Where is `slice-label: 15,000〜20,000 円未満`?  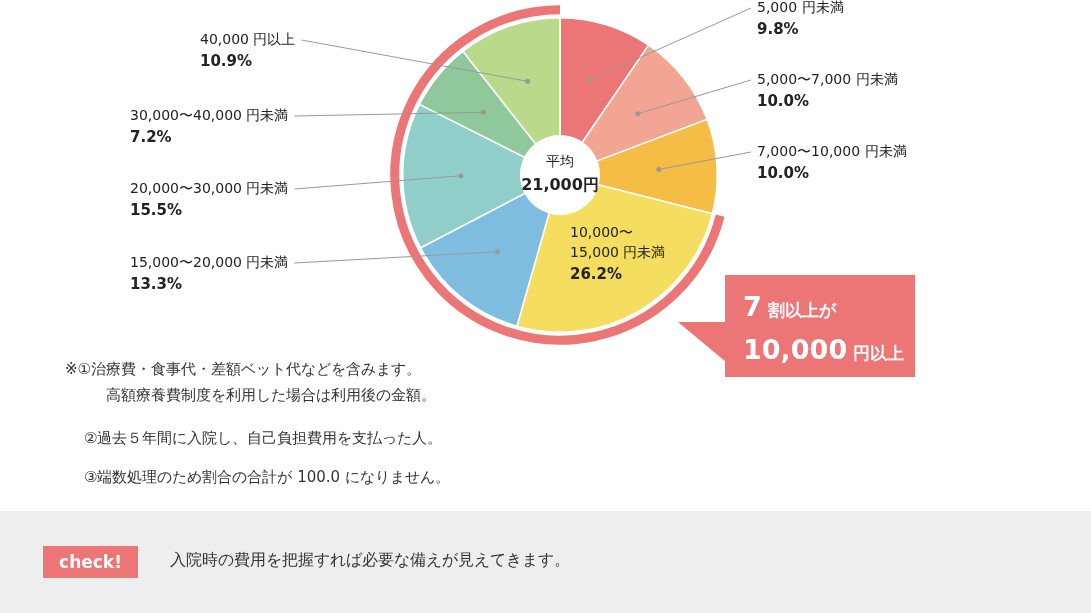 slice-label: 15,000〜20,000 円未満 is located at coordinates (209, 261).